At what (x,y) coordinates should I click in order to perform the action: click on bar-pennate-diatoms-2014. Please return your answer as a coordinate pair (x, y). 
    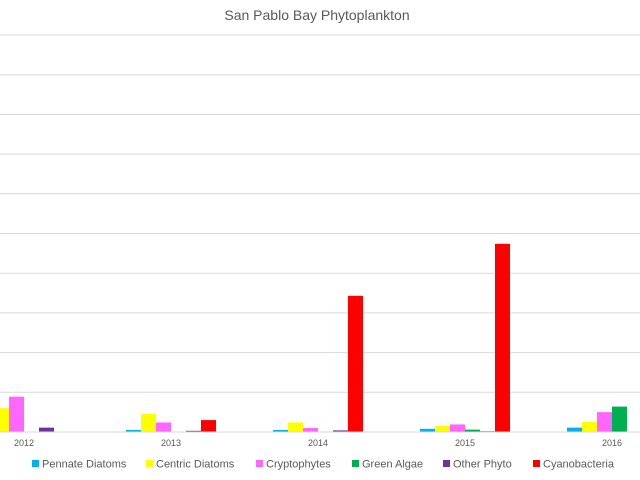
    Looking at the image, I should click on (280, 431).